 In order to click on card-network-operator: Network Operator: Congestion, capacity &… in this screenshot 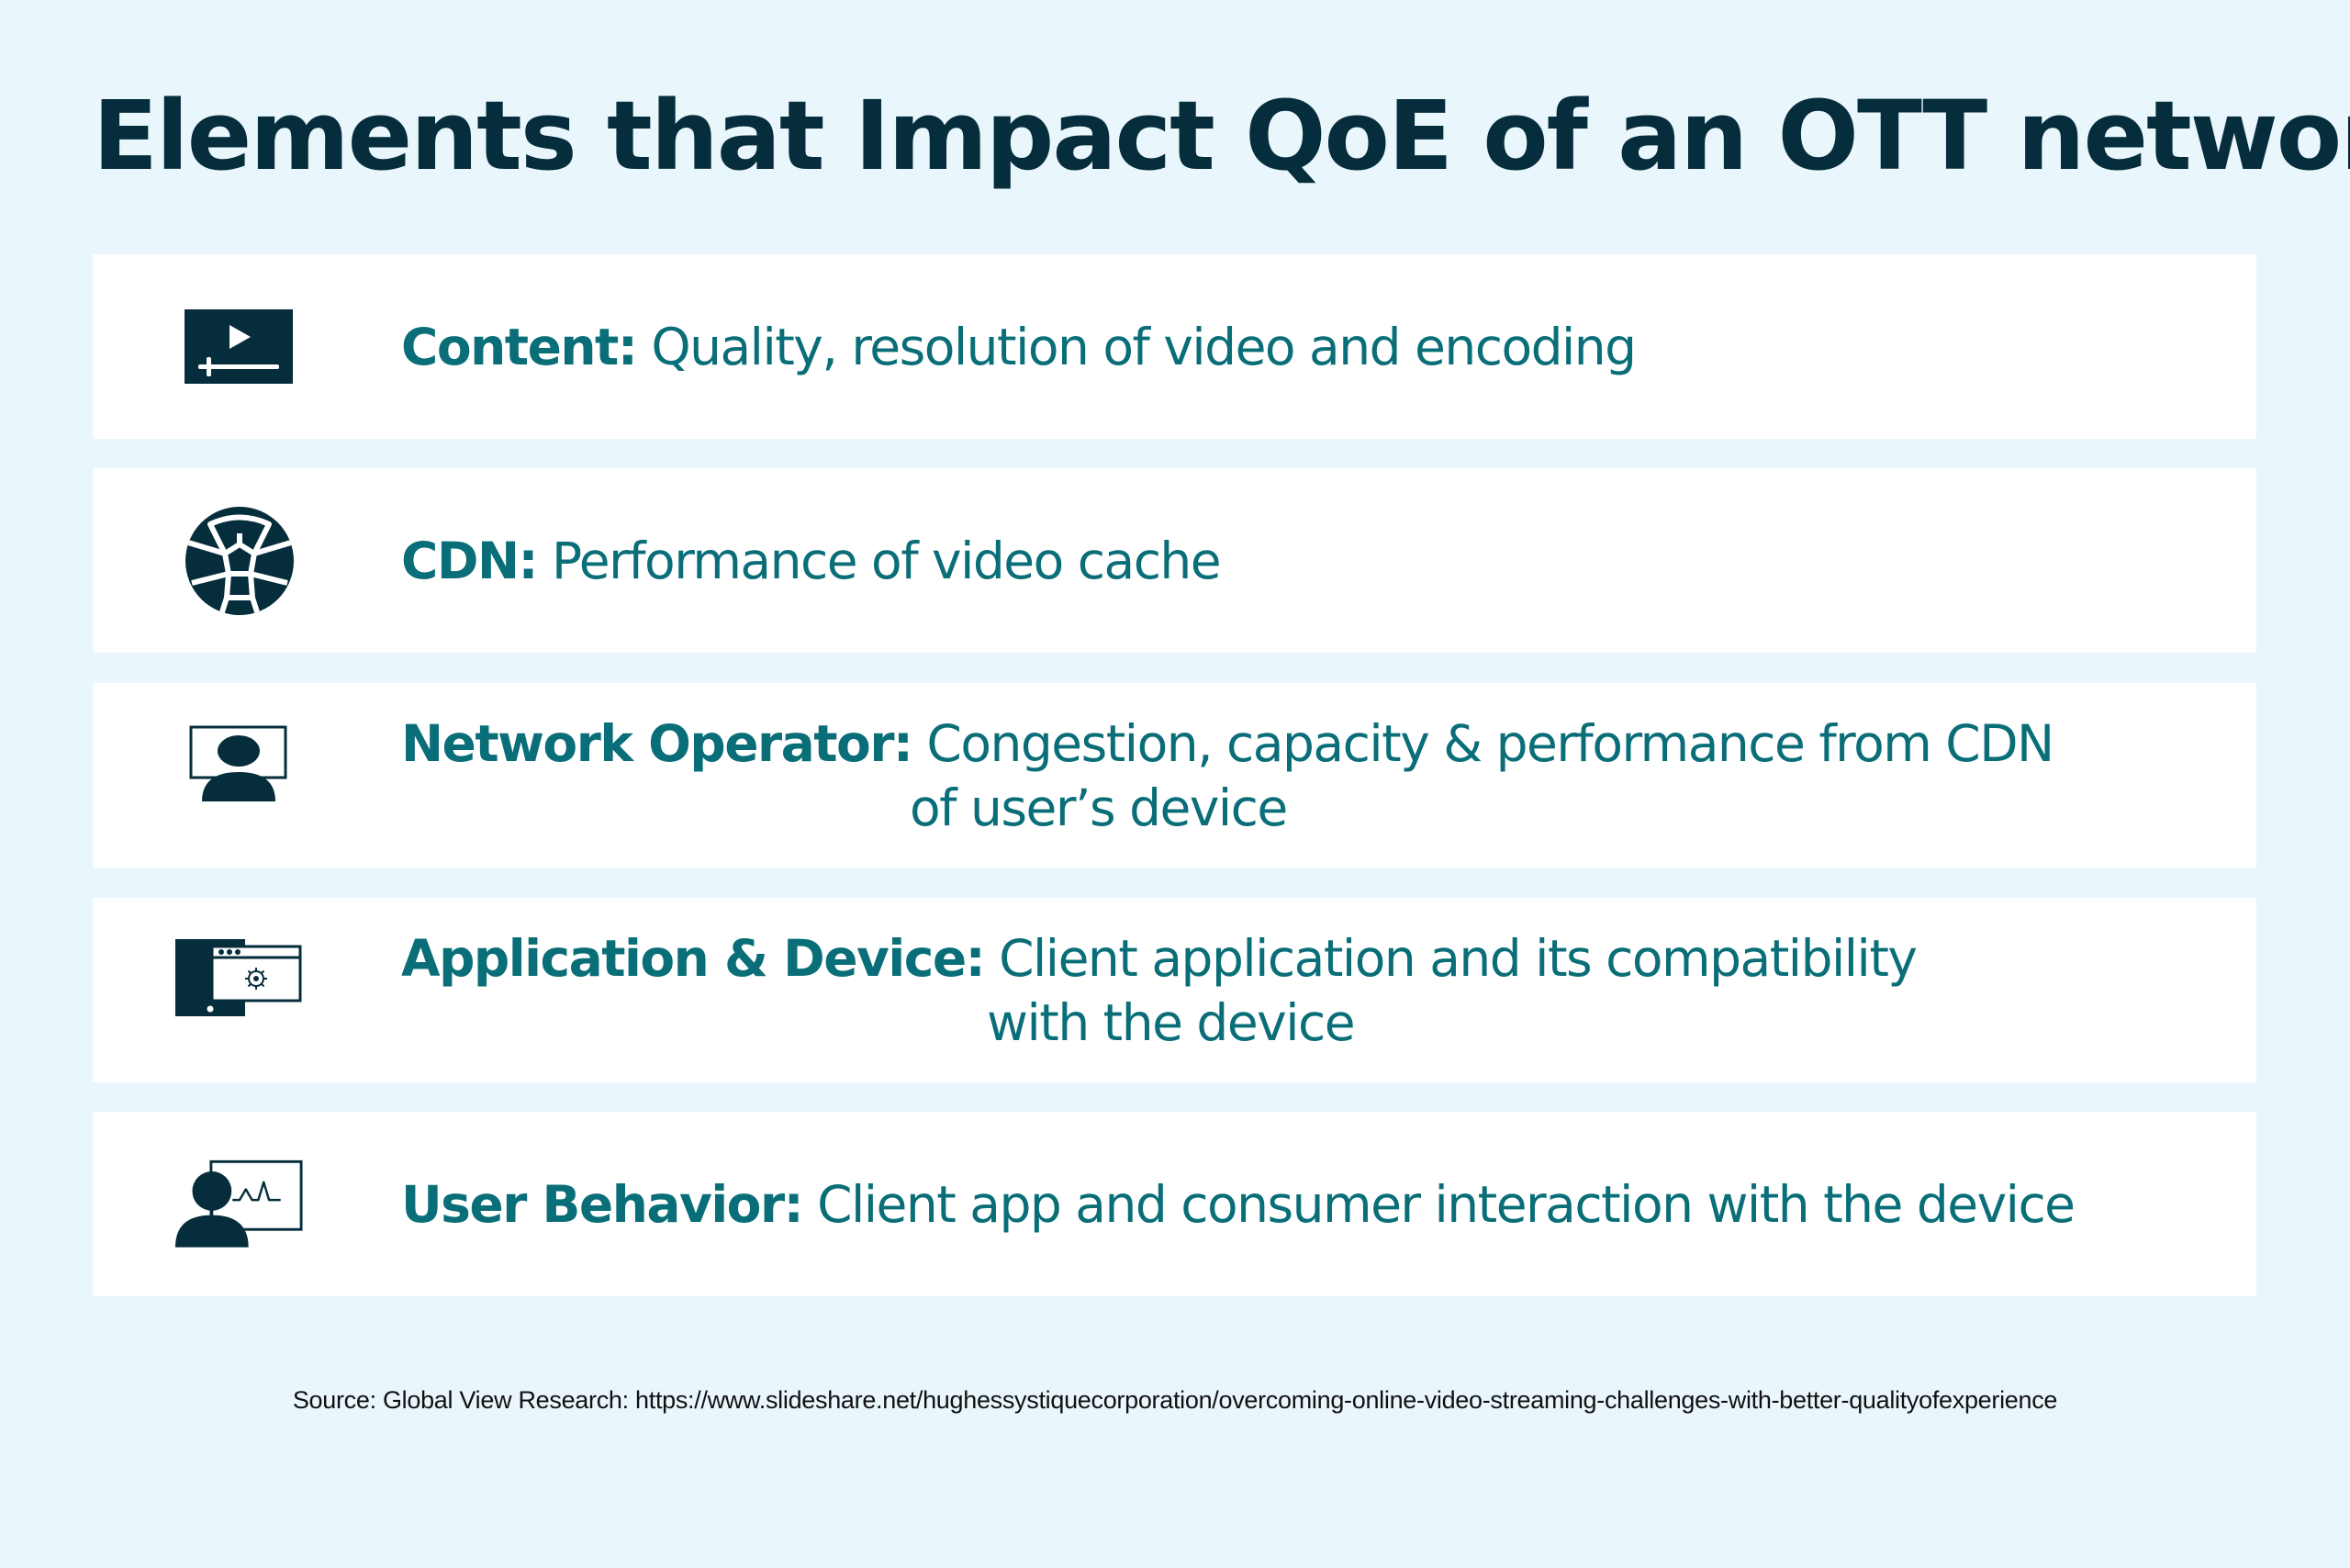, I will do `click(1174, 775)`.